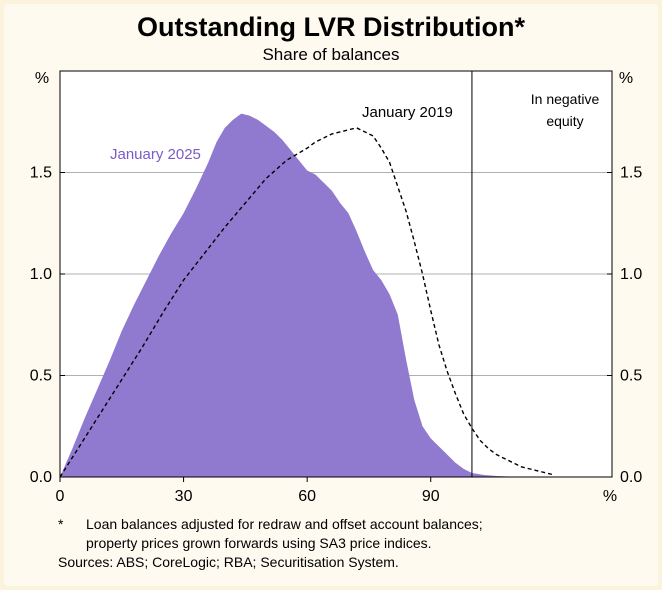 The height and width of the screenshot is (590, 662). I want to click on negative-equity-label: In negative, so click(565, 99).